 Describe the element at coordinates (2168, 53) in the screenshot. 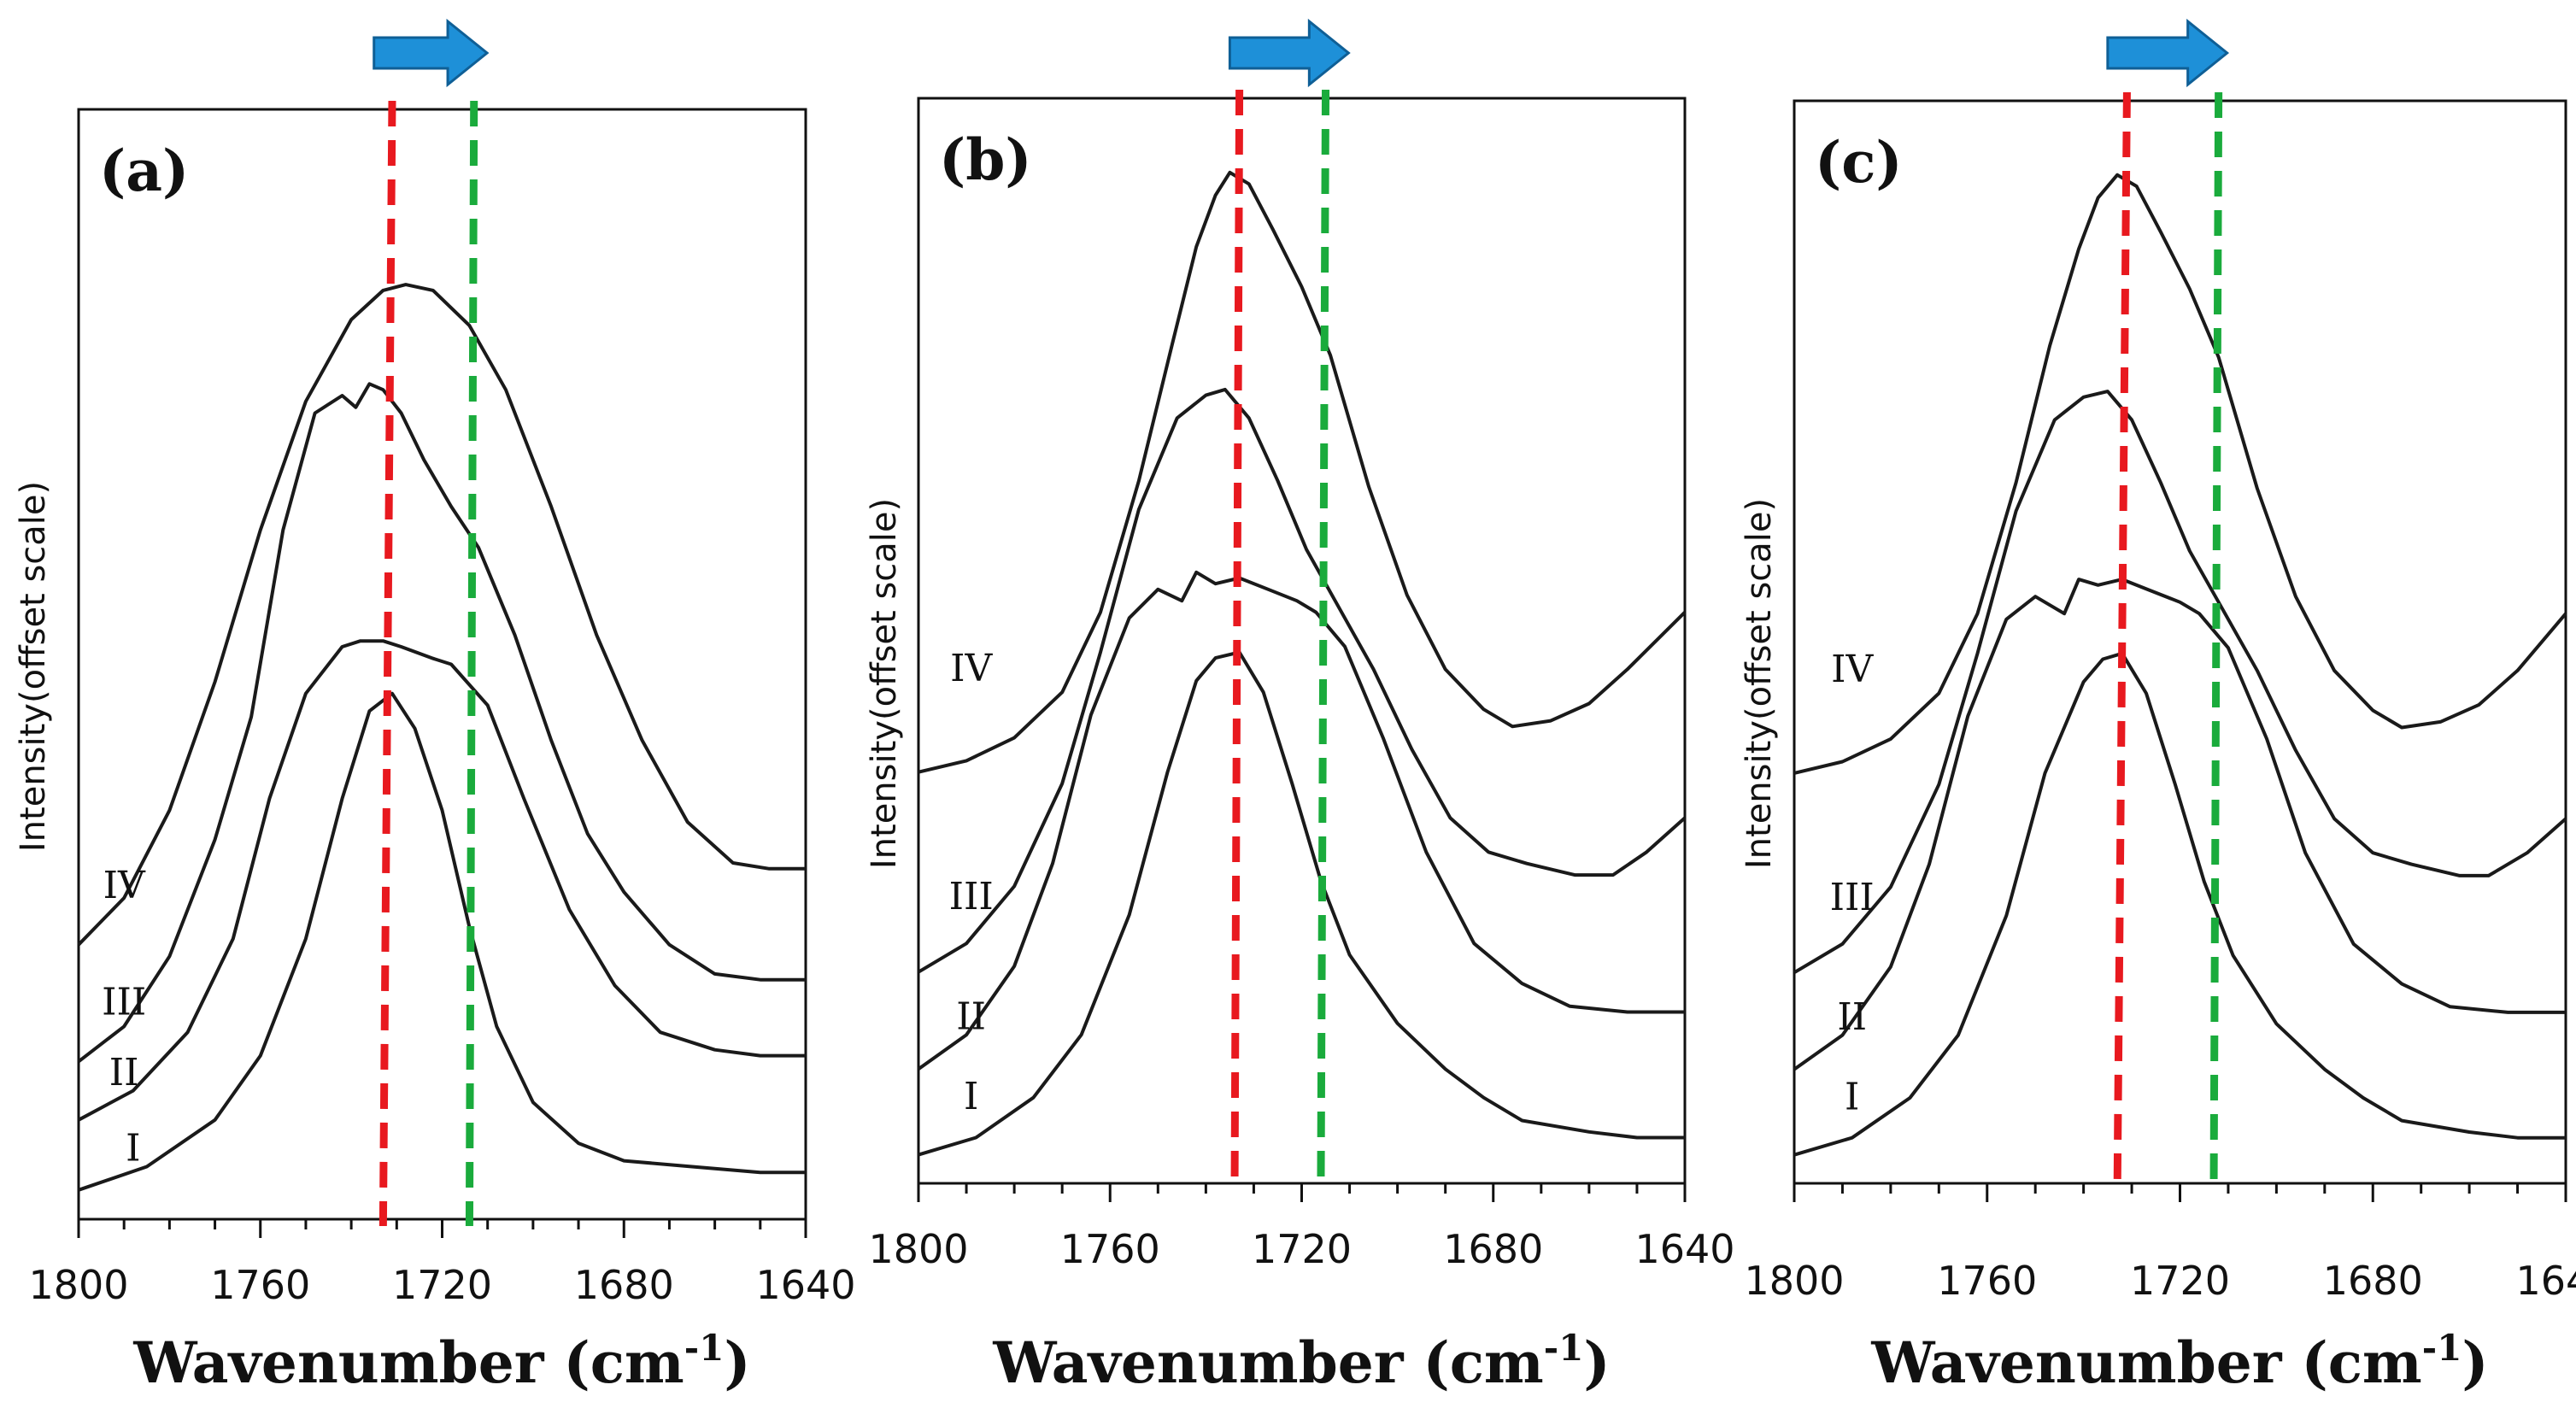

I see `panel-c-shift-arrow-icon` at that location.